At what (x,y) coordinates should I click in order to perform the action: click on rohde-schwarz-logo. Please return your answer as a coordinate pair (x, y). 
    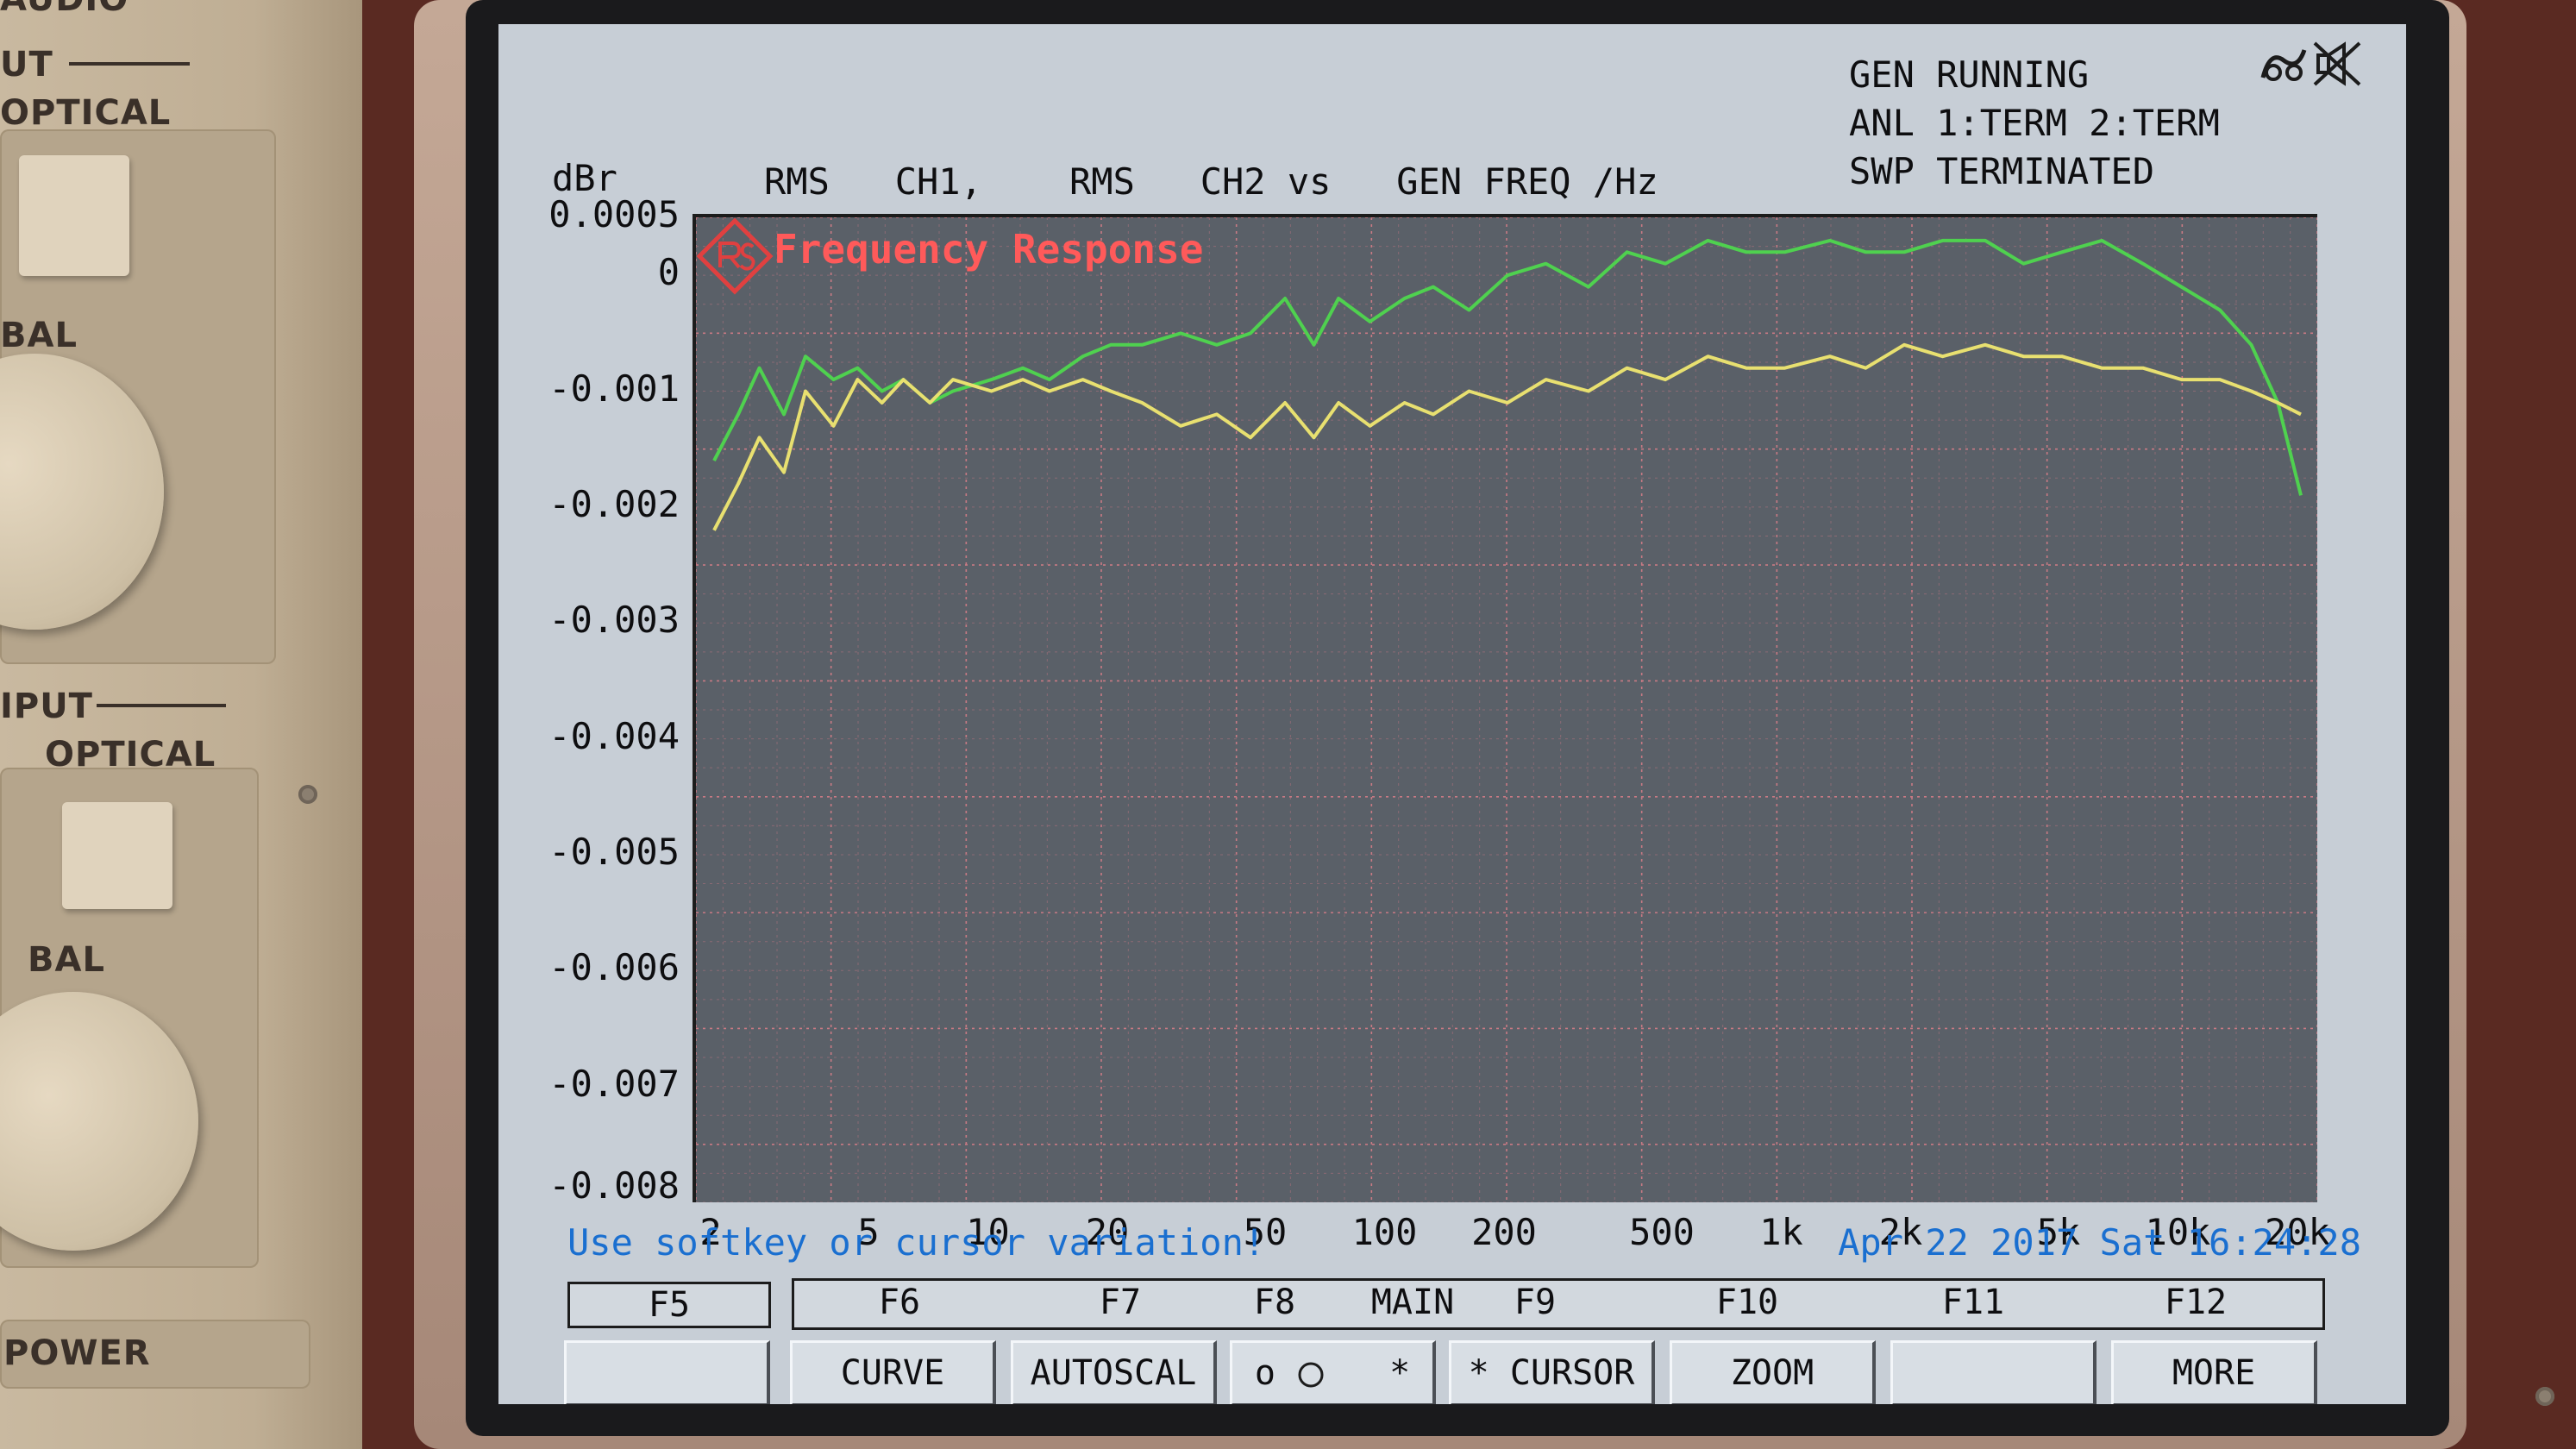
    Looking at the image, I should click on (735, 256).